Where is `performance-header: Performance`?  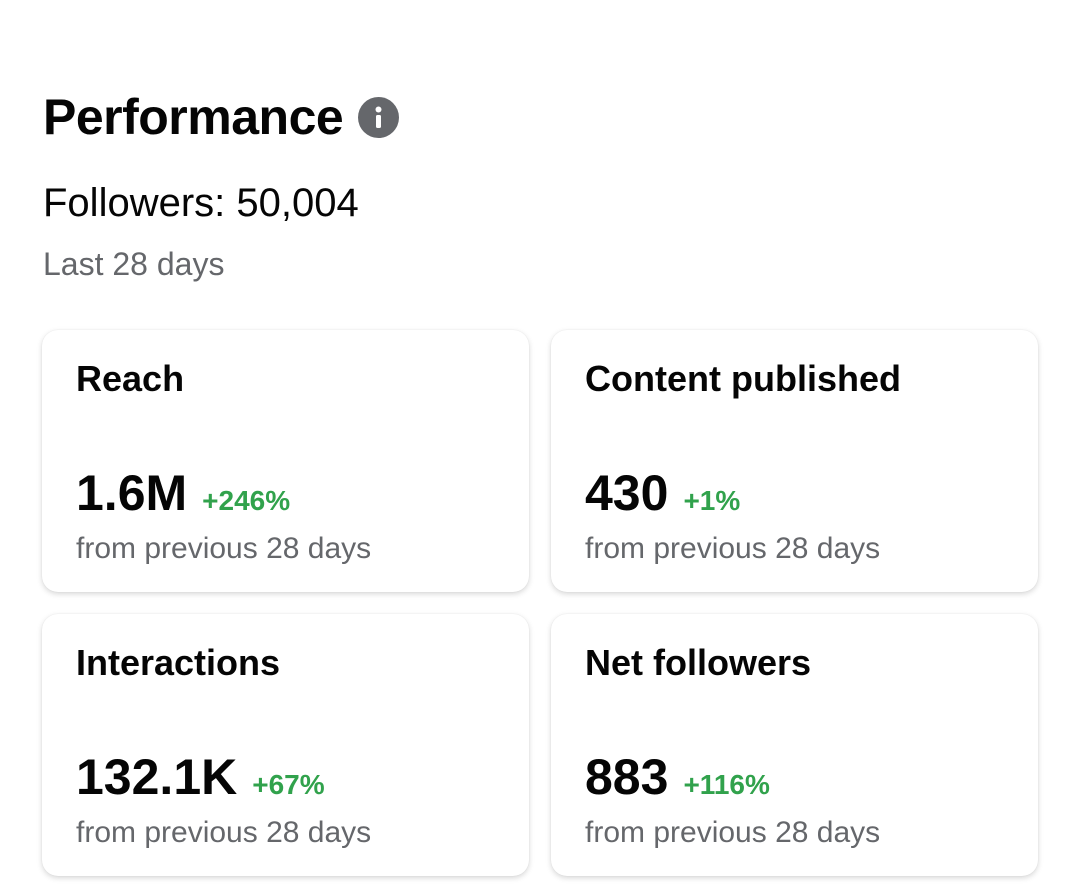
performance-header: Performance is located at coordinates (221, 117).